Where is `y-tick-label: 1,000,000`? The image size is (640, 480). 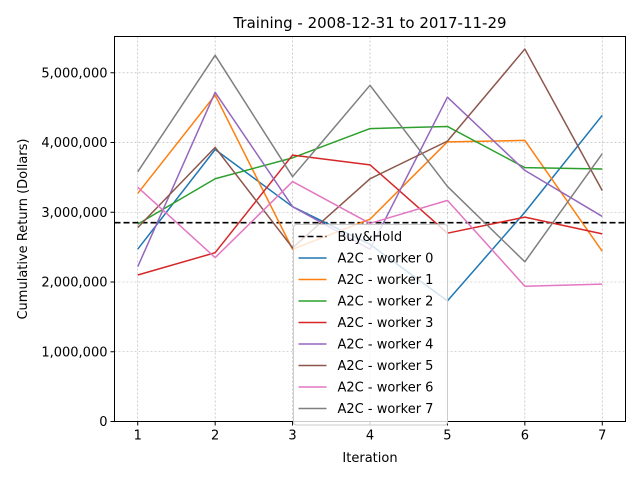 y-tick-label: 1,000,000 is located at coordinates (74, 352).